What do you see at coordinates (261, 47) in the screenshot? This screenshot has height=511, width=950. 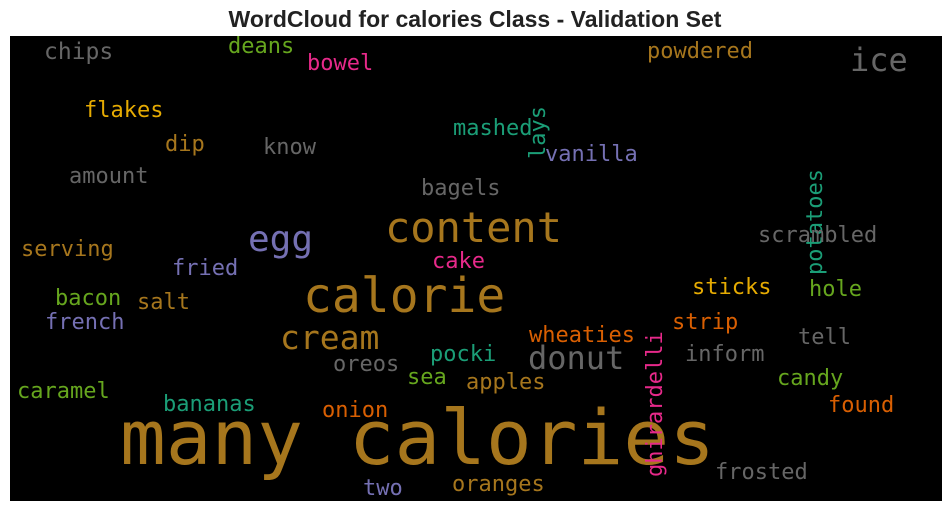 I see `word-deans: deans` at bounding box center [261, 47].